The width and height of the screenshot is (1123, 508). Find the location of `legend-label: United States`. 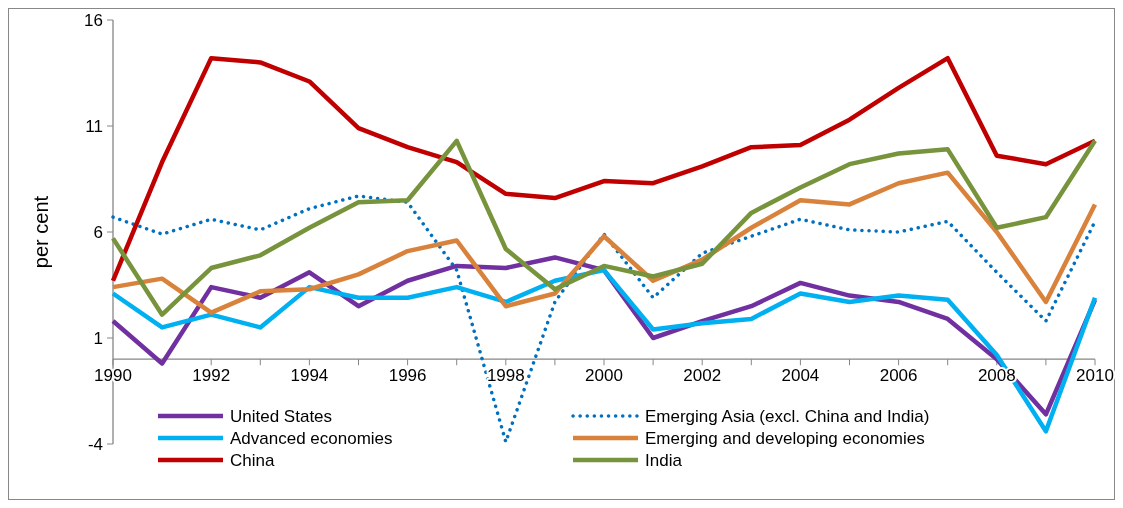

legend-label: United States is located at coordinates (281, 416).